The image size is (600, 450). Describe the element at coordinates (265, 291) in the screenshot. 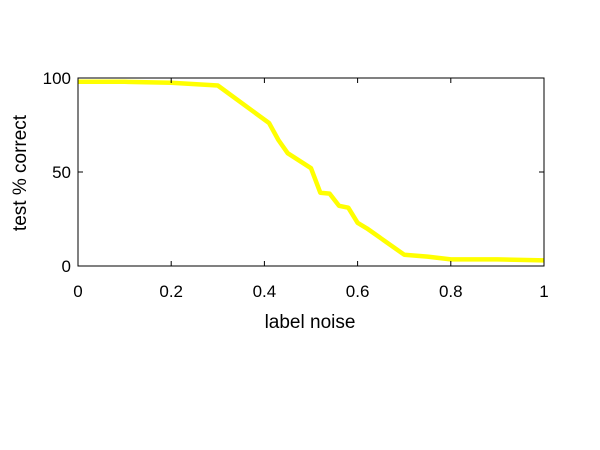

I see `x-tick-label: 0.4` at that location.